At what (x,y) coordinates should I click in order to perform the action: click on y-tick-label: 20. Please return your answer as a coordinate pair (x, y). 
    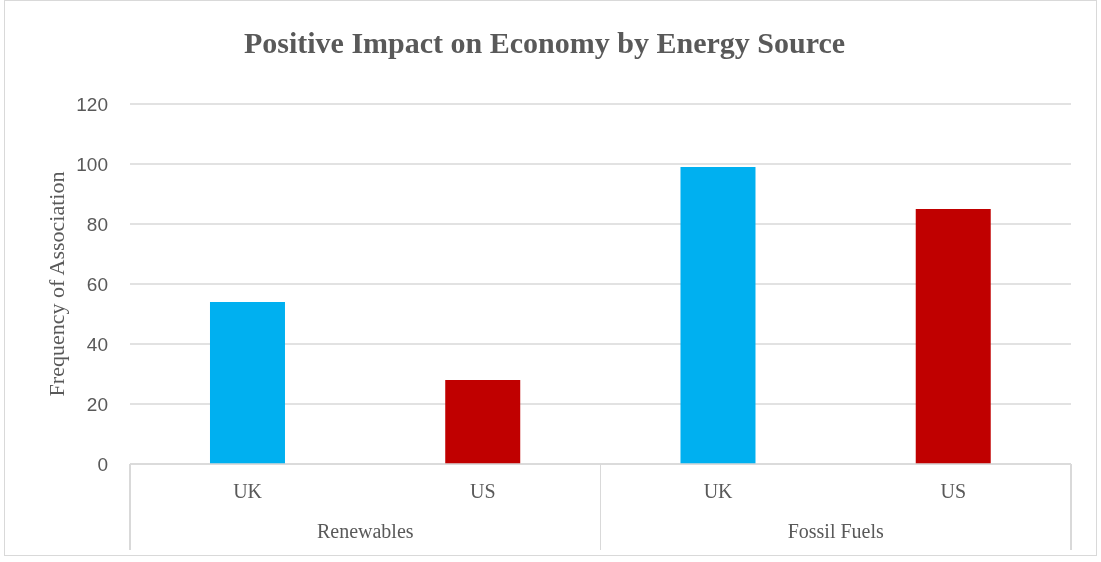
    Looking at the image, I should click on (97, 404).